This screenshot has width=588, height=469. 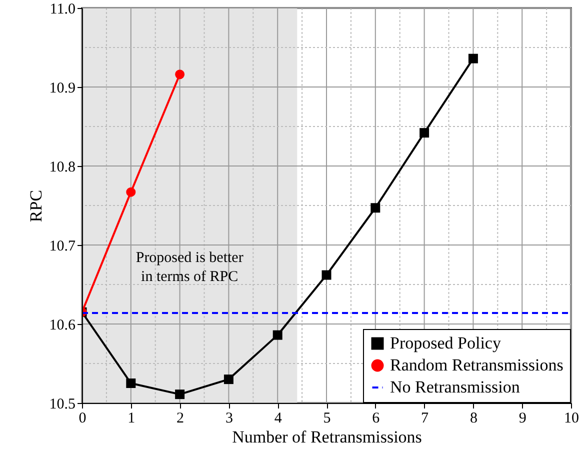 I want to click on x-tick-label: 9, so click(x=522, y=418).